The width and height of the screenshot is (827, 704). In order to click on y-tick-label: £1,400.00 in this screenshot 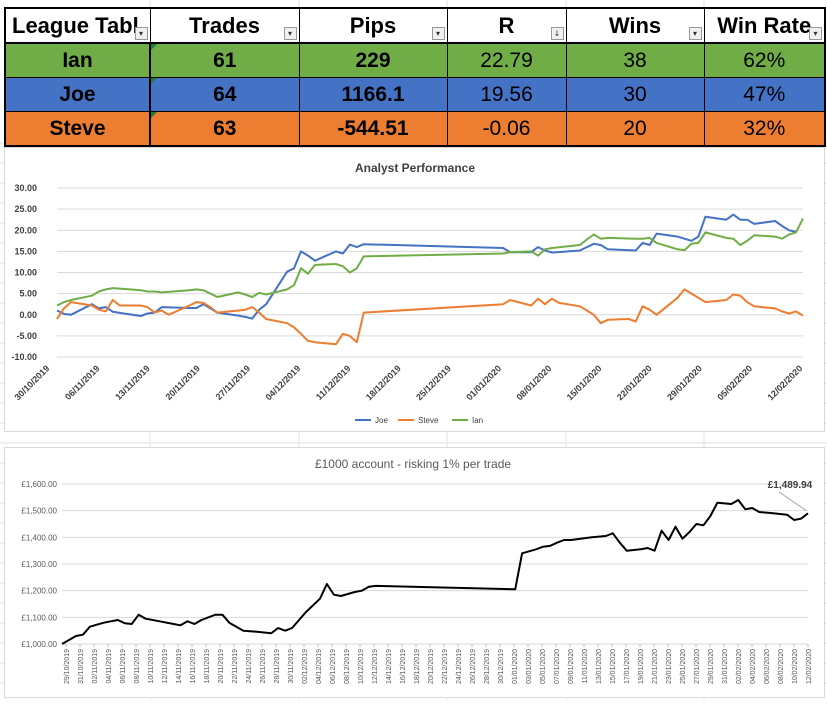, I will do `click(39, 537)`.